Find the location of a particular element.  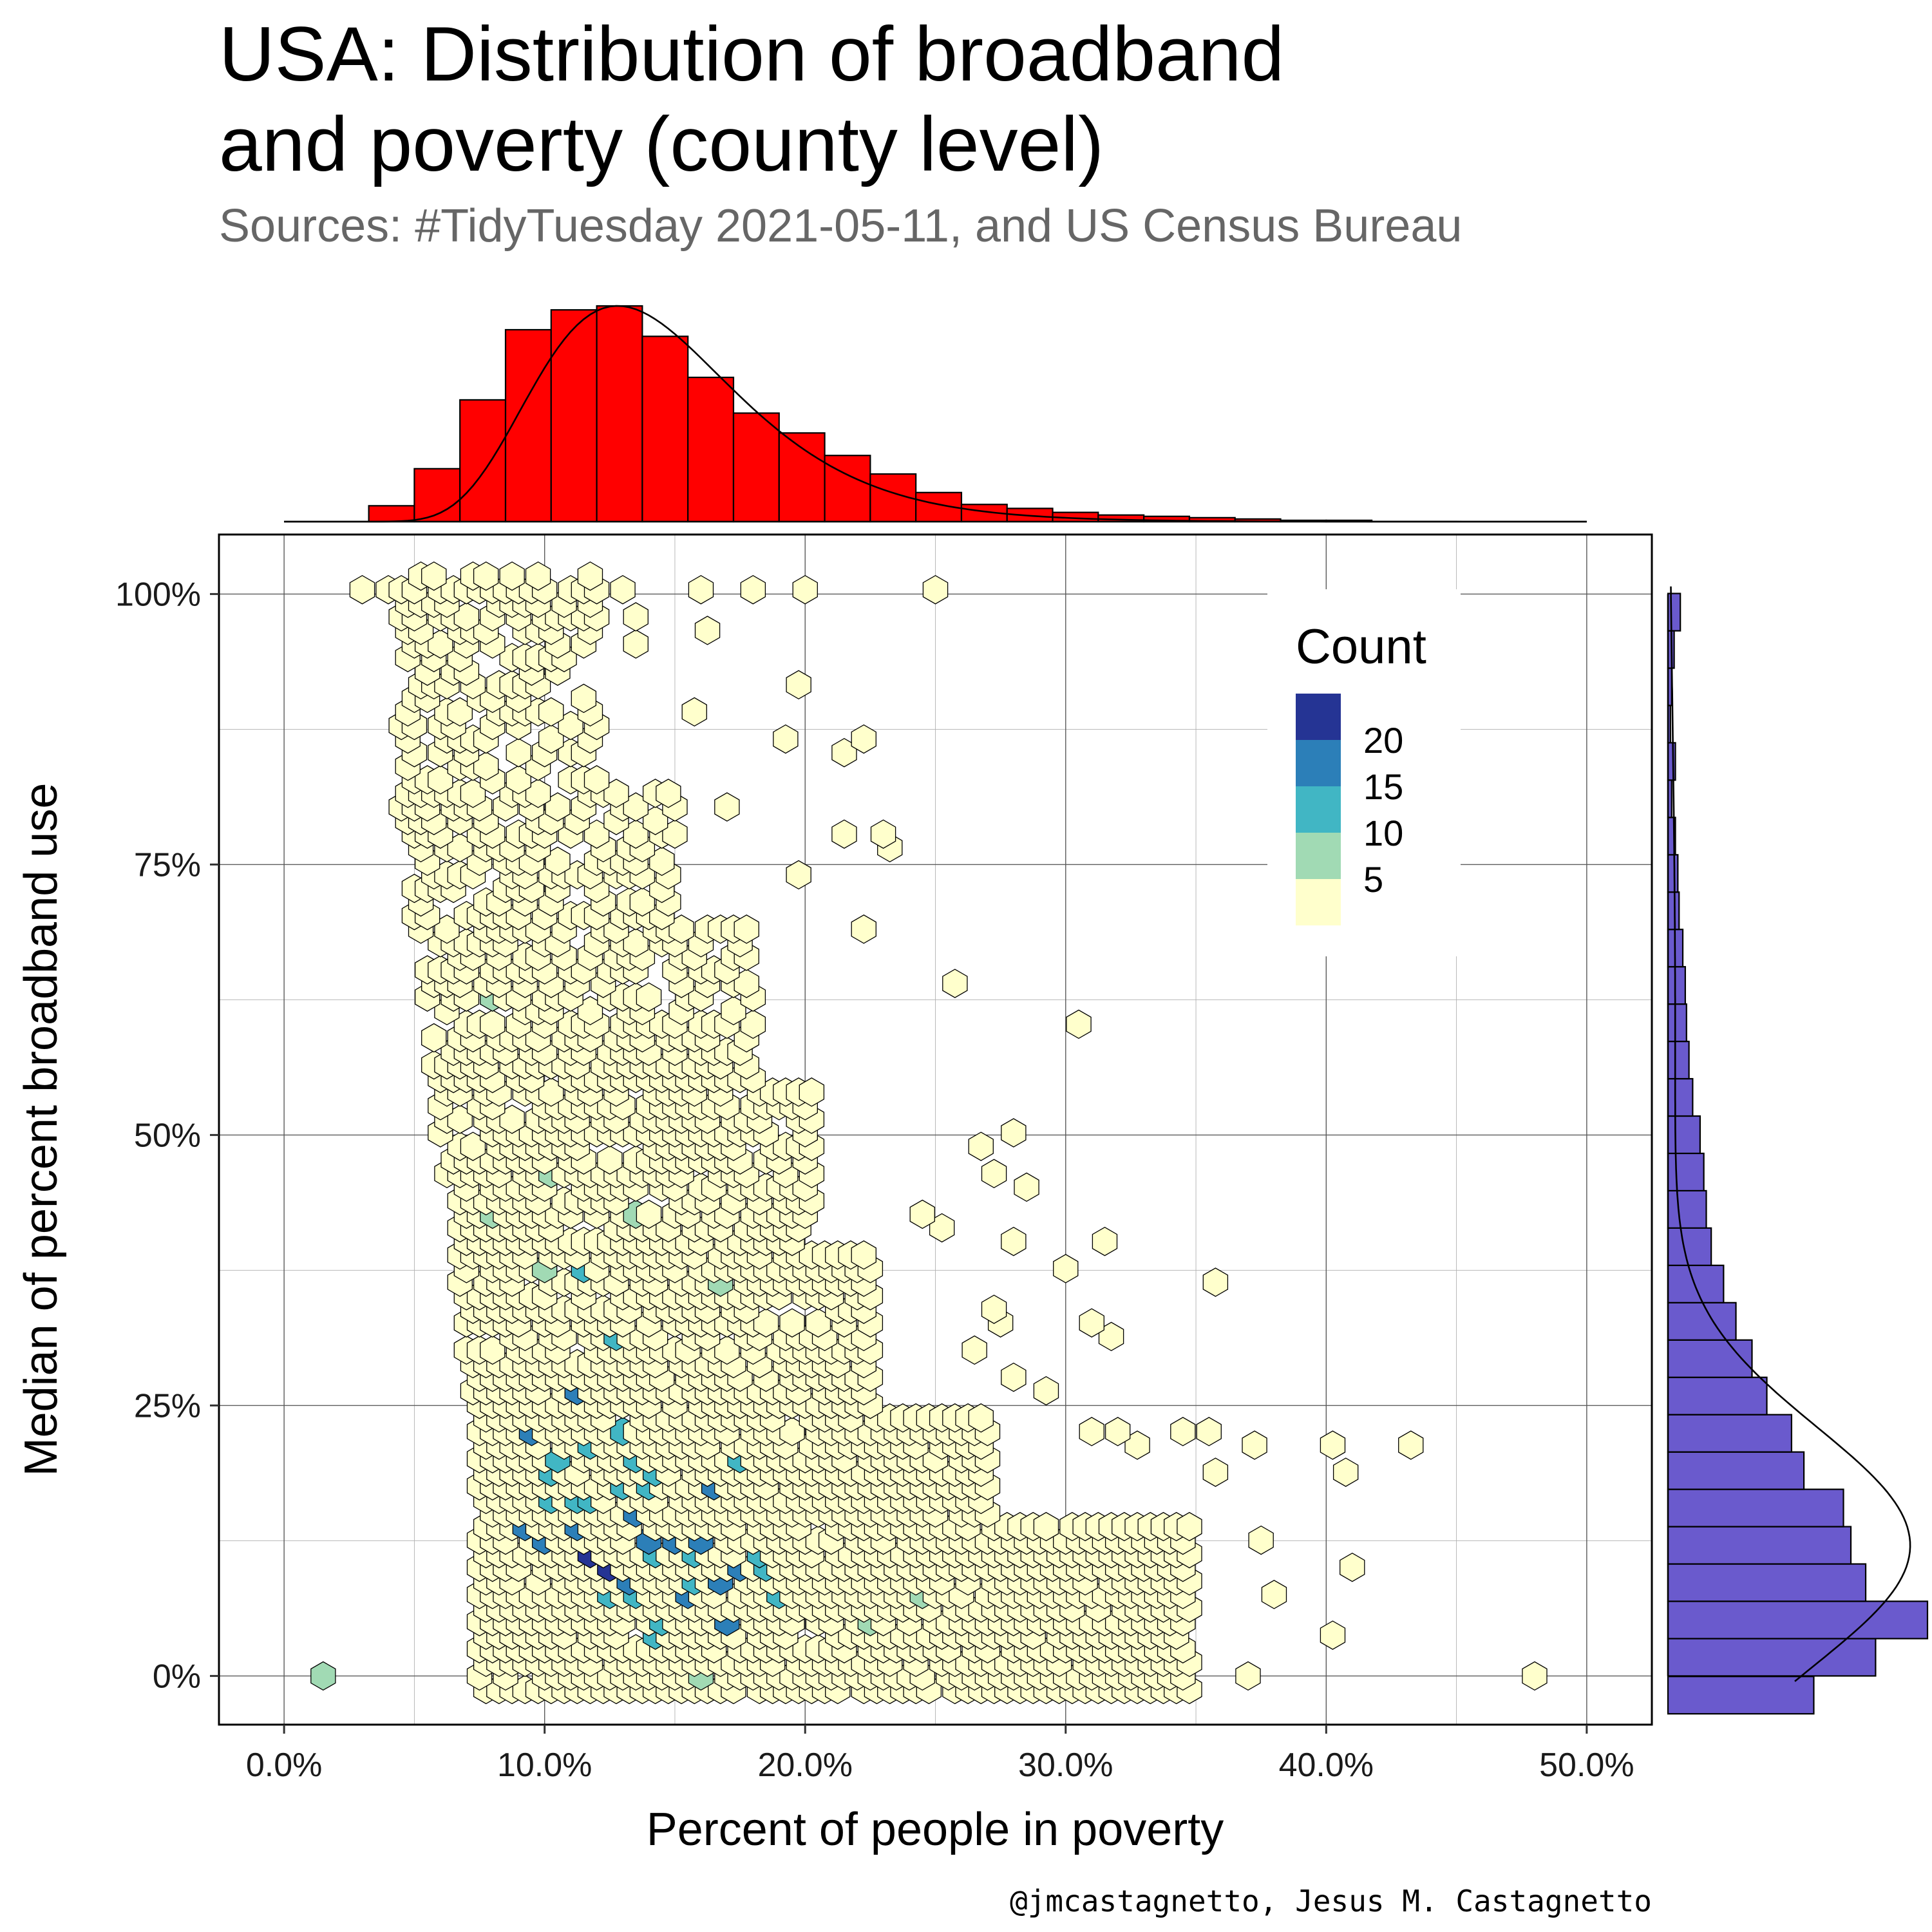

caption: @jmcastagnetto, Jesus M. Castagnetto is located at coordinates (1331, 1901).